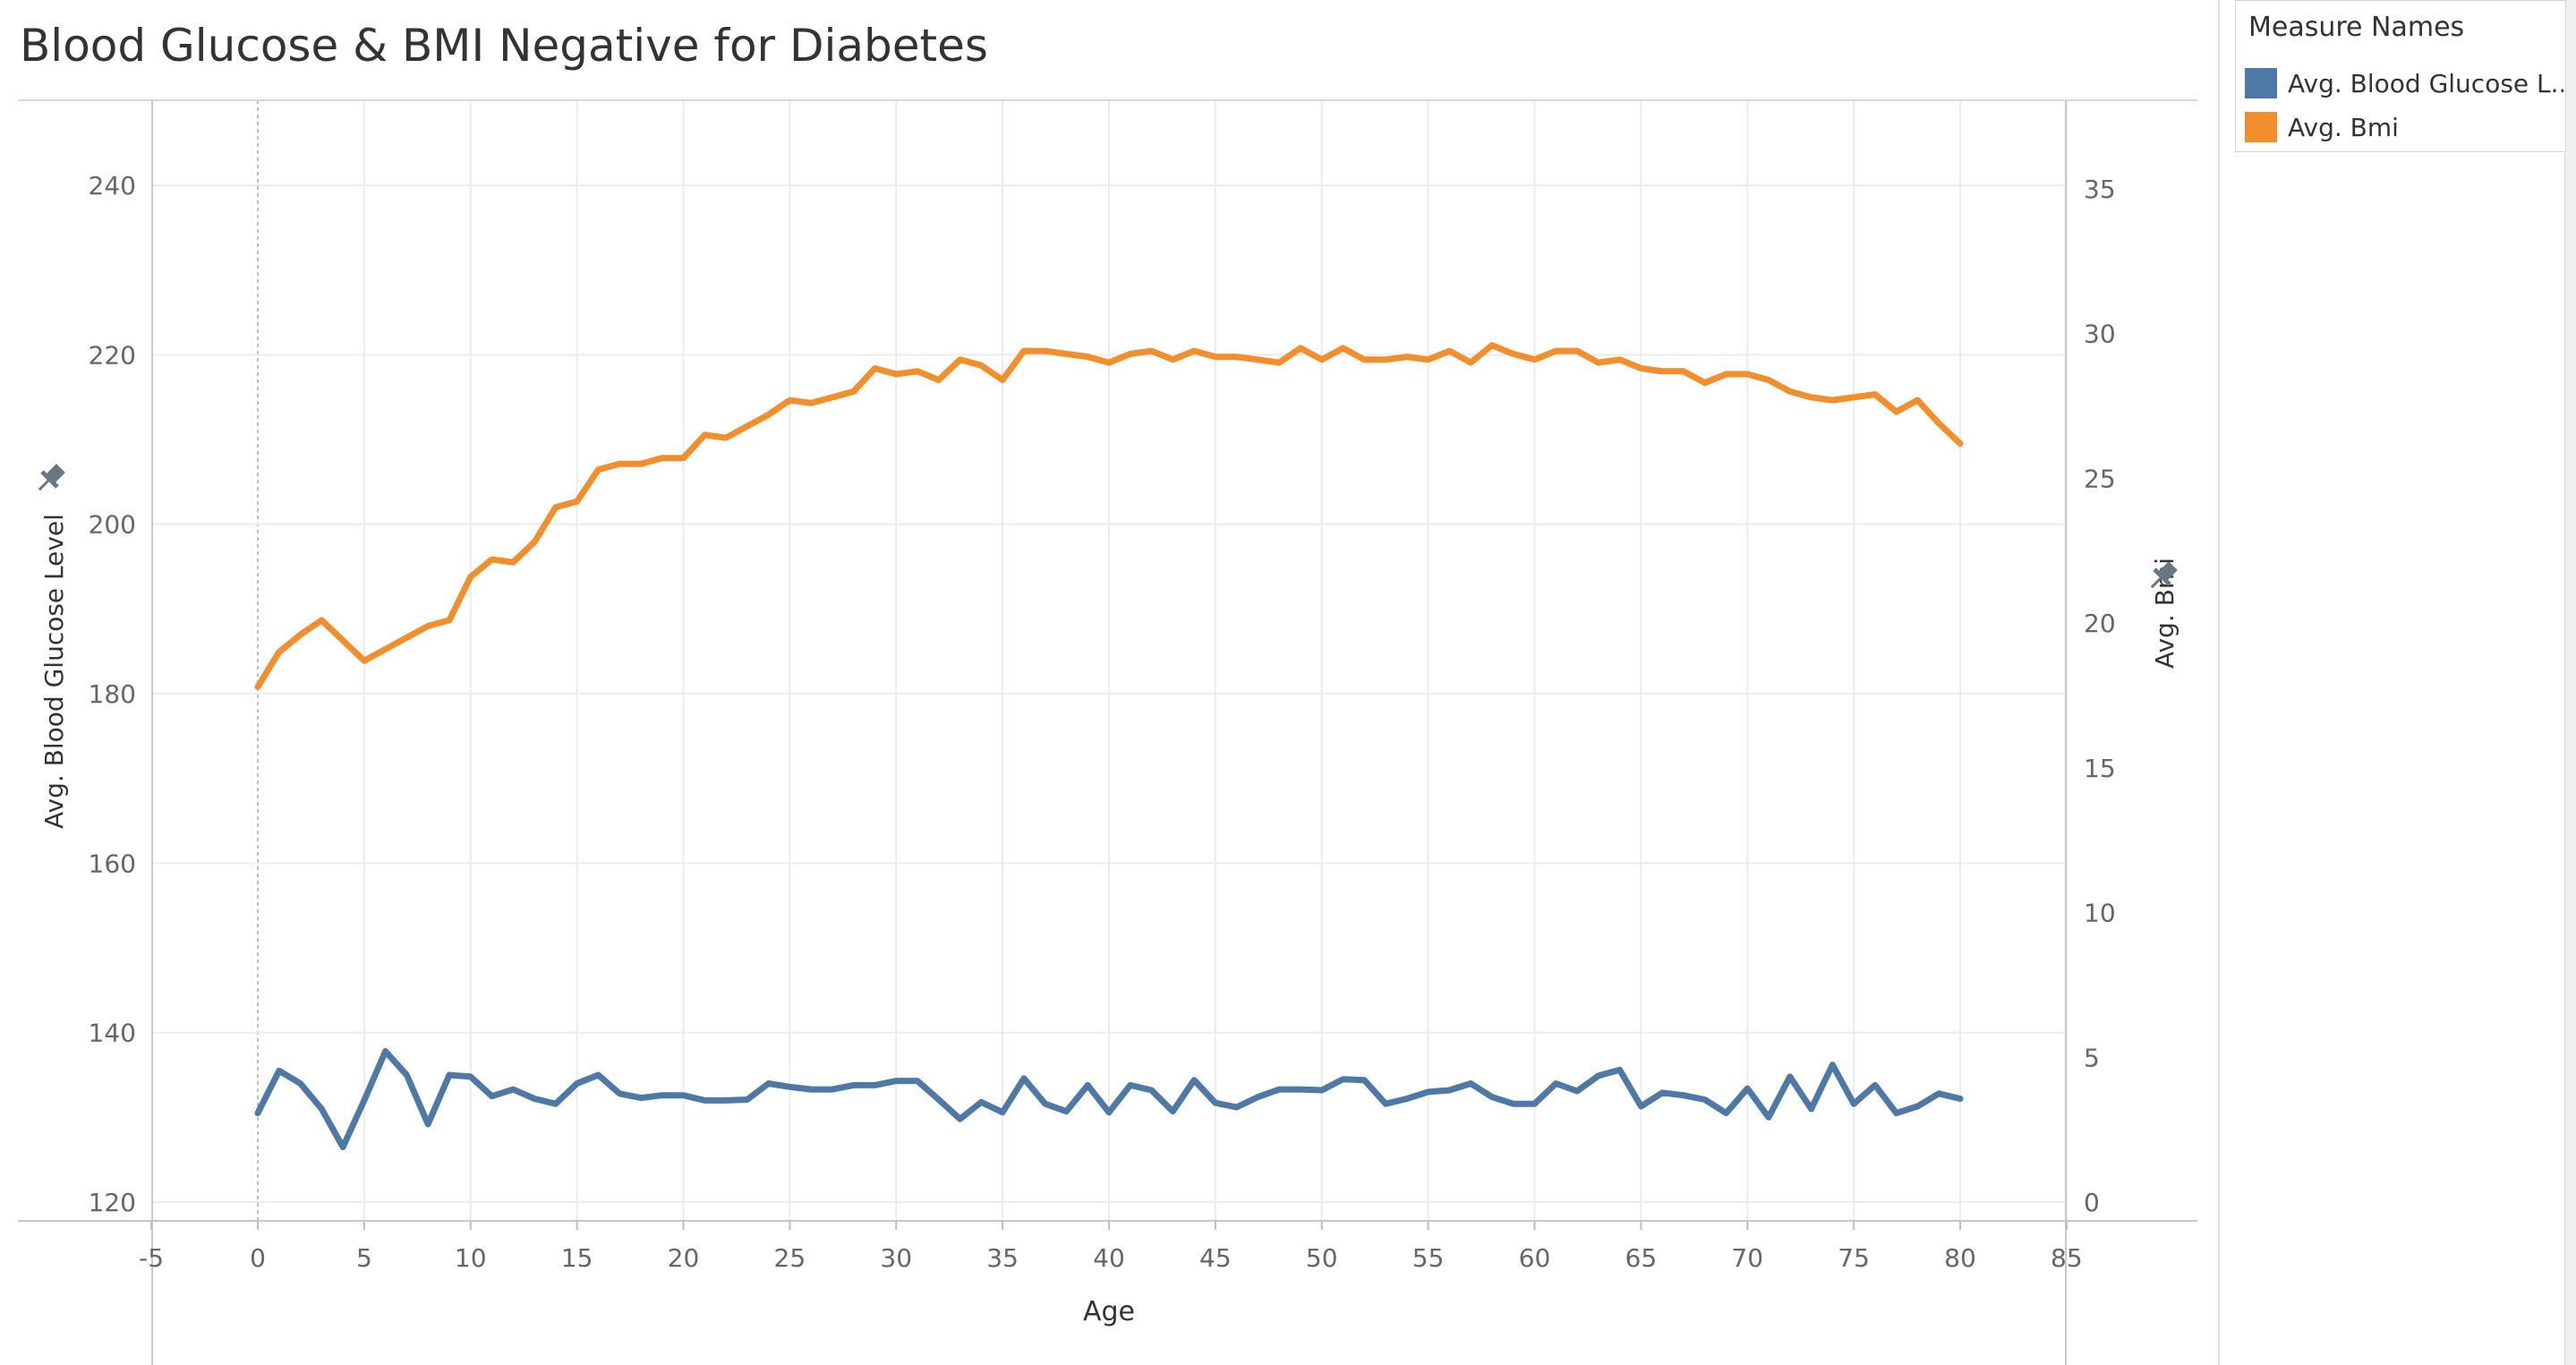 The image size is (2576, 1365). What do you see at coordinates (151, 1258) in the screenshot?
I see `x-tick-label: -5` at bounding box center [151, 1258].